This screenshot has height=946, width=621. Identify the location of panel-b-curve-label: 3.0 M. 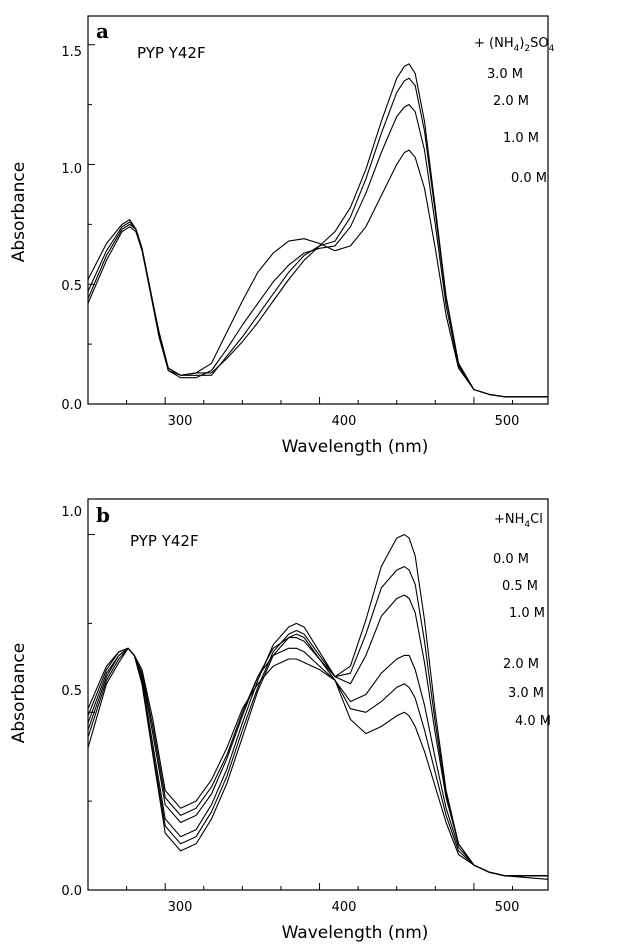
(526, 693).